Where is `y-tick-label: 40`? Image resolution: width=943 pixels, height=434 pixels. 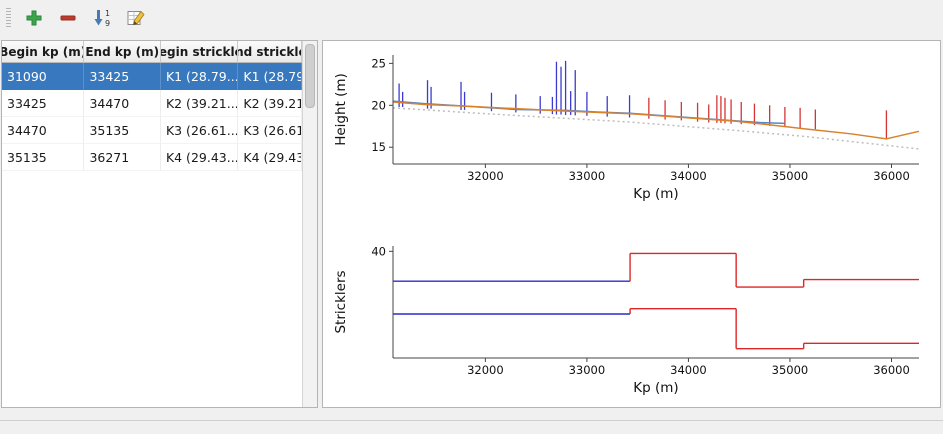
y-tick-label: 40 is located at coordinates (378, 251).